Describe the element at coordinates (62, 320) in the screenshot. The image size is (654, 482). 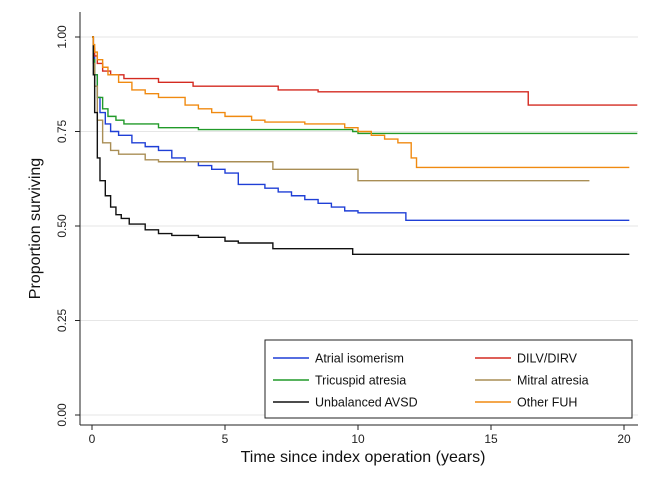
I see `y-tick-label: 0.25` at that location.